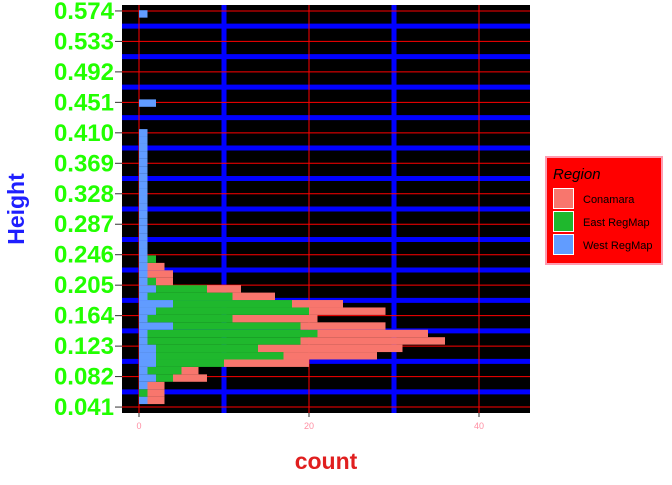  What do you see at coordinates (84, 224) in the screenshot?
I see `y-tick-label: 0.287` at bounding box center [84, 224].